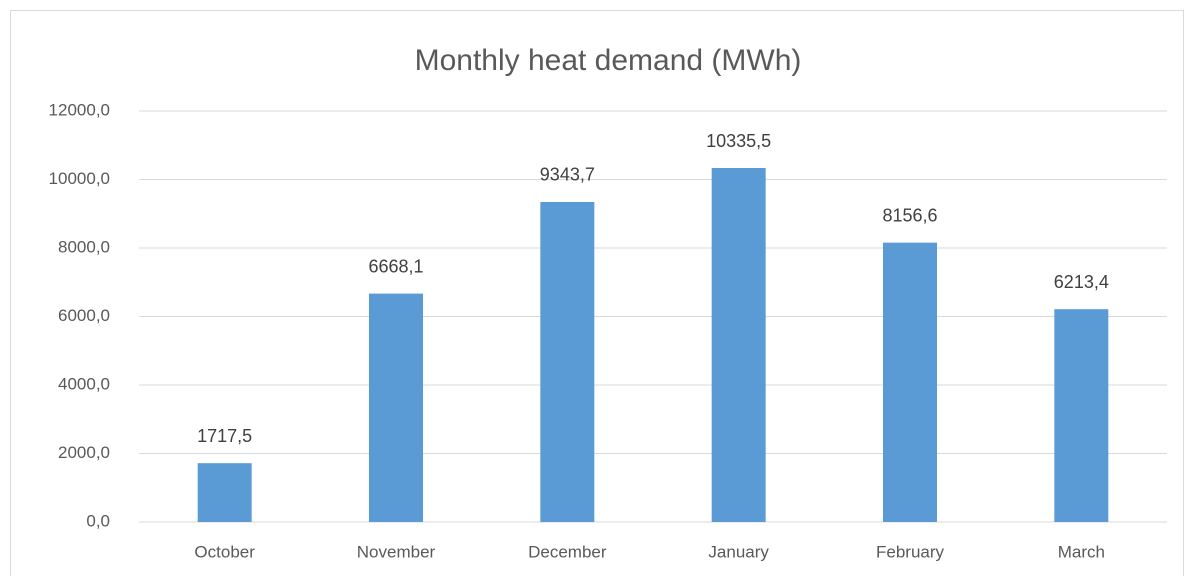  Describe the element at coordinates (84, 383) in the screenshot. I see `y-tick-label: 4000,0` at that location.